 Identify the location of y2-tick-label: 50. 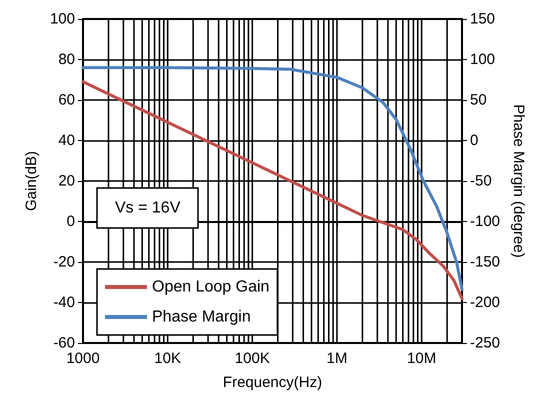
(478, 100).